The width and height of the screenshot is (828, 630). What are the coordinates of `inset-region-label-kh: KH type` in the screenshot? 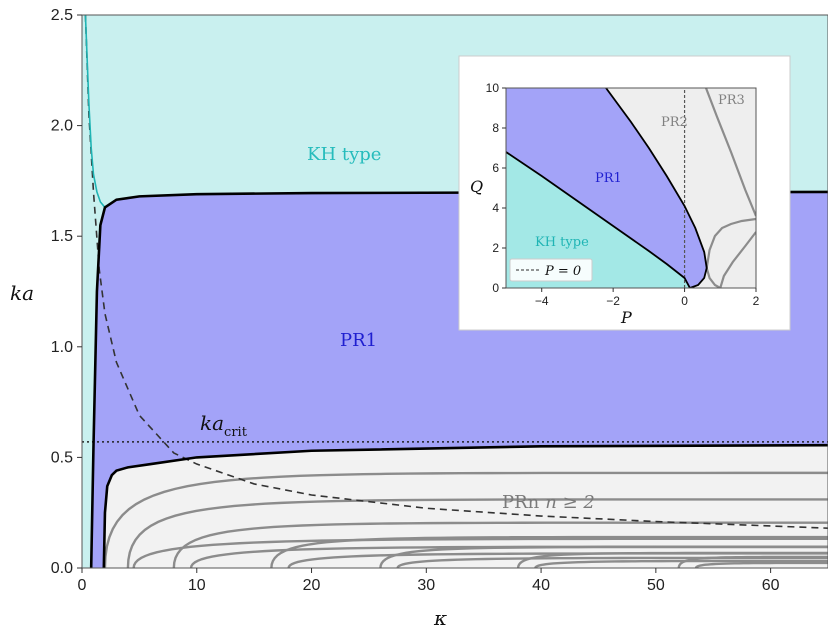 It's located at (562, 242).